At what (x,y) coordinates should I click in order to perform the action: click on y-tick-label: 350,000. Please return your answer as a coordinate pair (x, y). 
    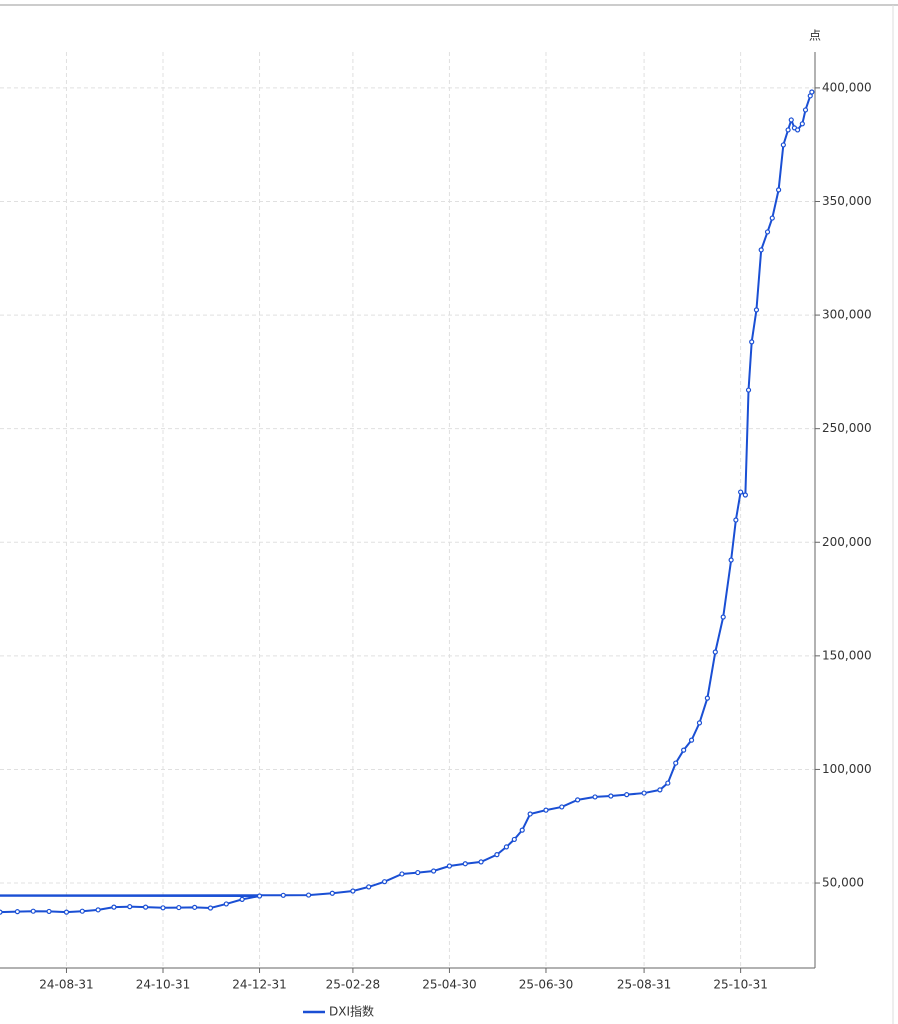
    Looking at the image, I should click on (847, 201).